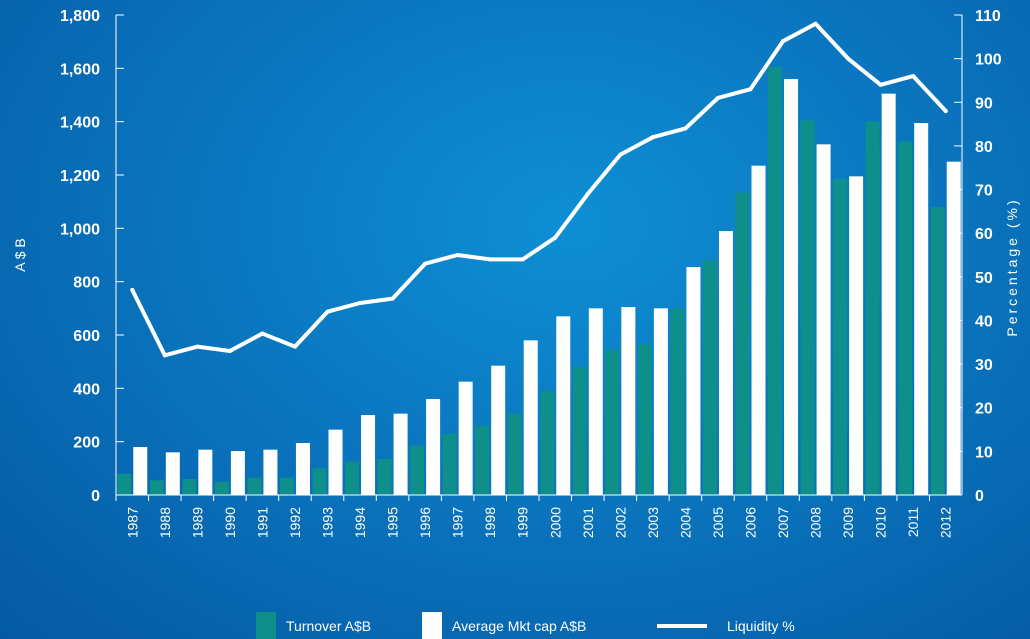 The height and width of the screenshot is (639, 1030). Describe the element at coordinates (717, 97) in the screenshot. I see `liquidity-point-2005` at that location.